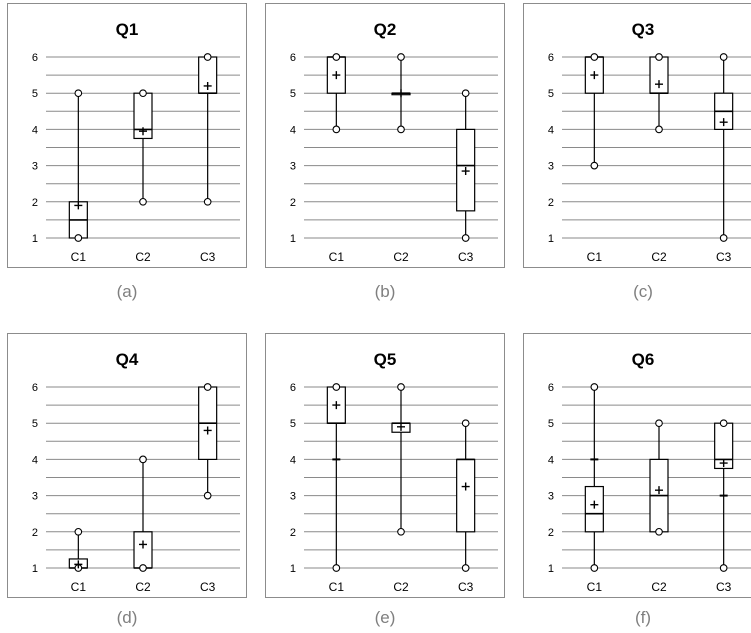  I want to click on panel-caption: (d), so click(127, 617).